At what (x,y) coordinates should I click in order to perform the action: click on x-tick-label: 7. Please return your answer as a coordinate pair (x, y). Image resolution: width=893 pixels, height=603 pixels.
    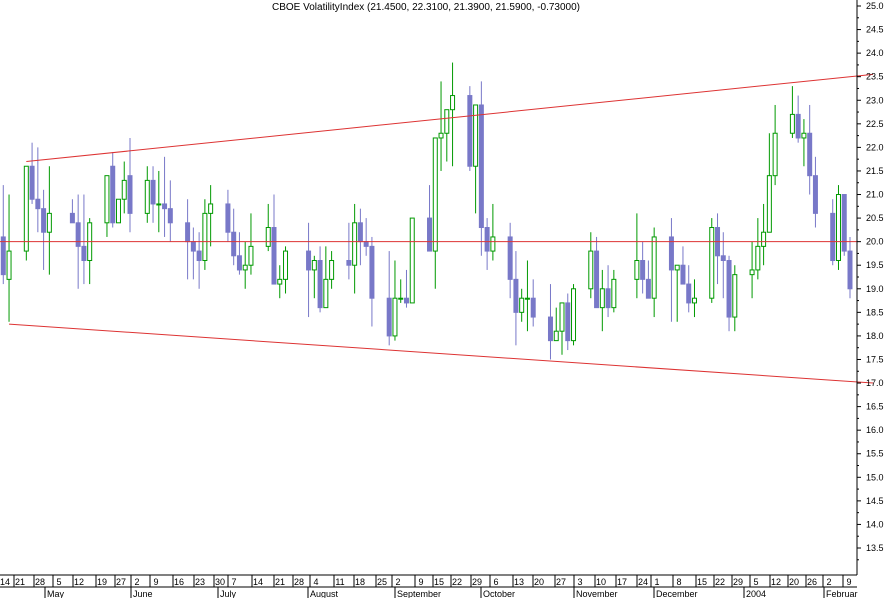
    Looking at the image, I should click on (233, 582).